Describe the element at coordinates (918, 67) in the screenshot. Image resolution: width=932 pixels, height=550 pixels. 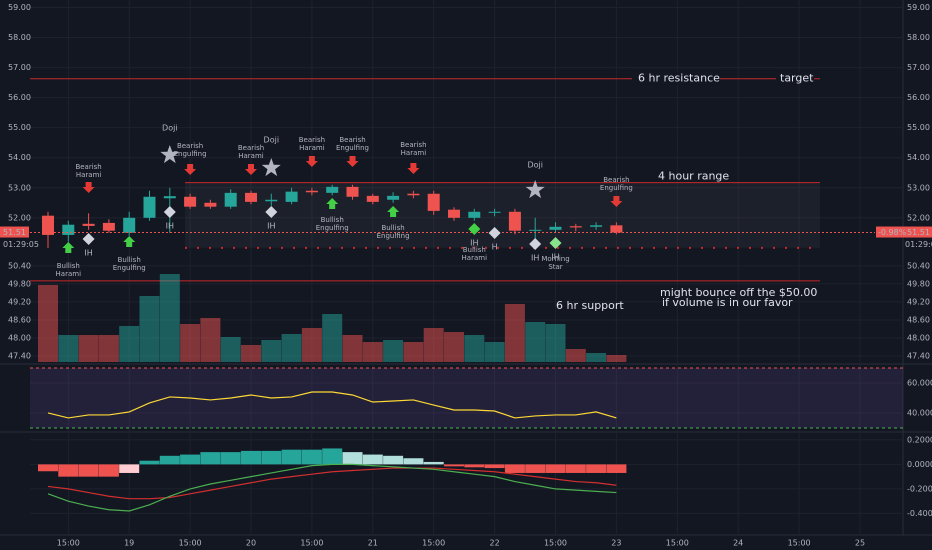
I see `y-tick-label: 57.00` at that location.